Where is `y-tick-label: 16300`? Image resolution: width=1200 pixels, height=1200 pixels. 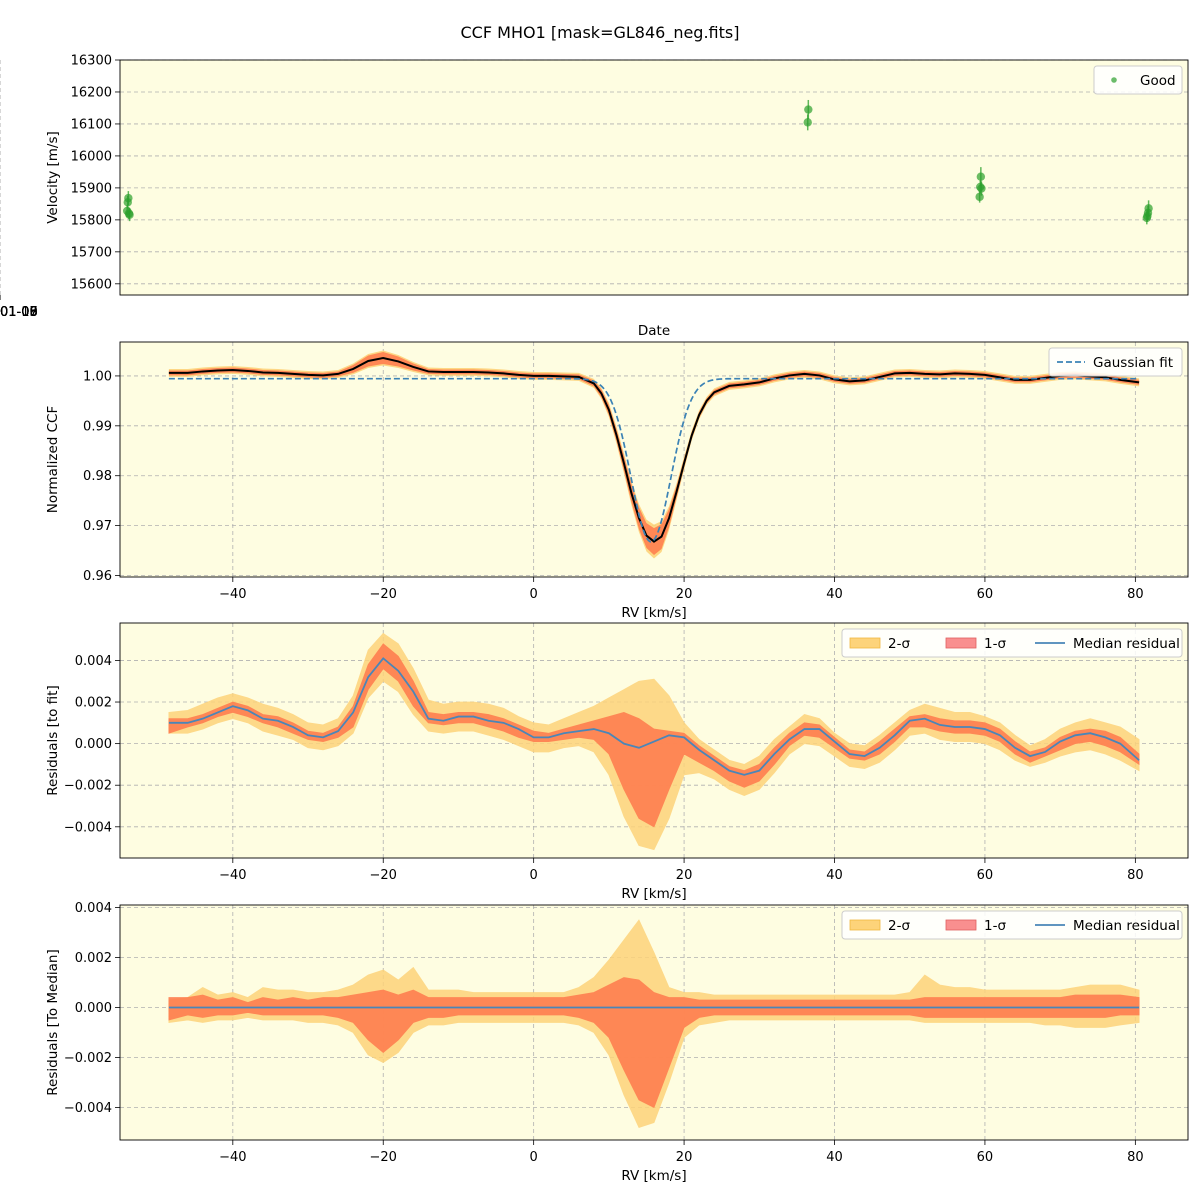 y-tick-label: 16300 is located at coordinates (91, 61).